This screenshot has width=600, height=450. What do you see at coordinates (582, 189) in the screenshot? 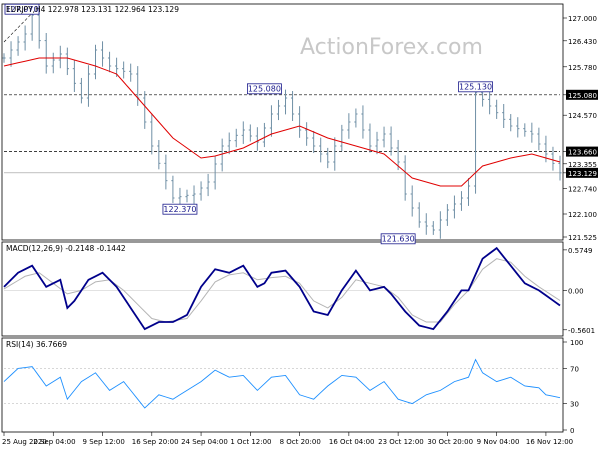
I see `y-tick-label: 122.740` at bounding box center [582, 189].